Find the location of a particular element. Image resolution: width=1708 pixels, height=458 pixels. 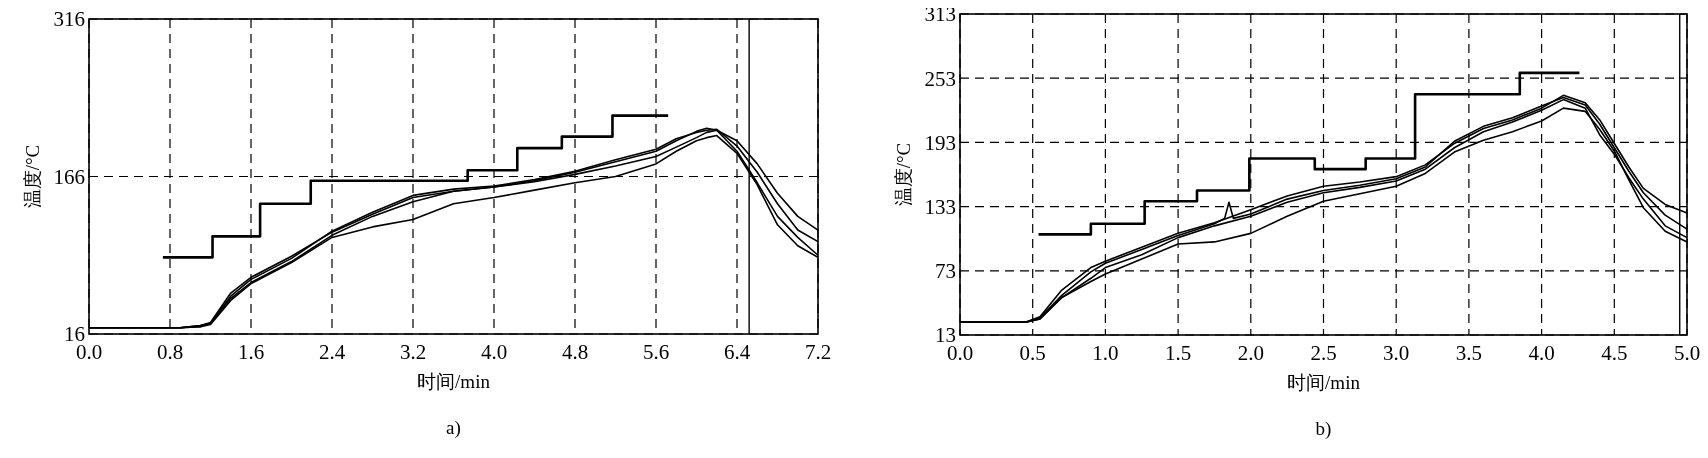

text: b) is located at coordinates (1323, 429).